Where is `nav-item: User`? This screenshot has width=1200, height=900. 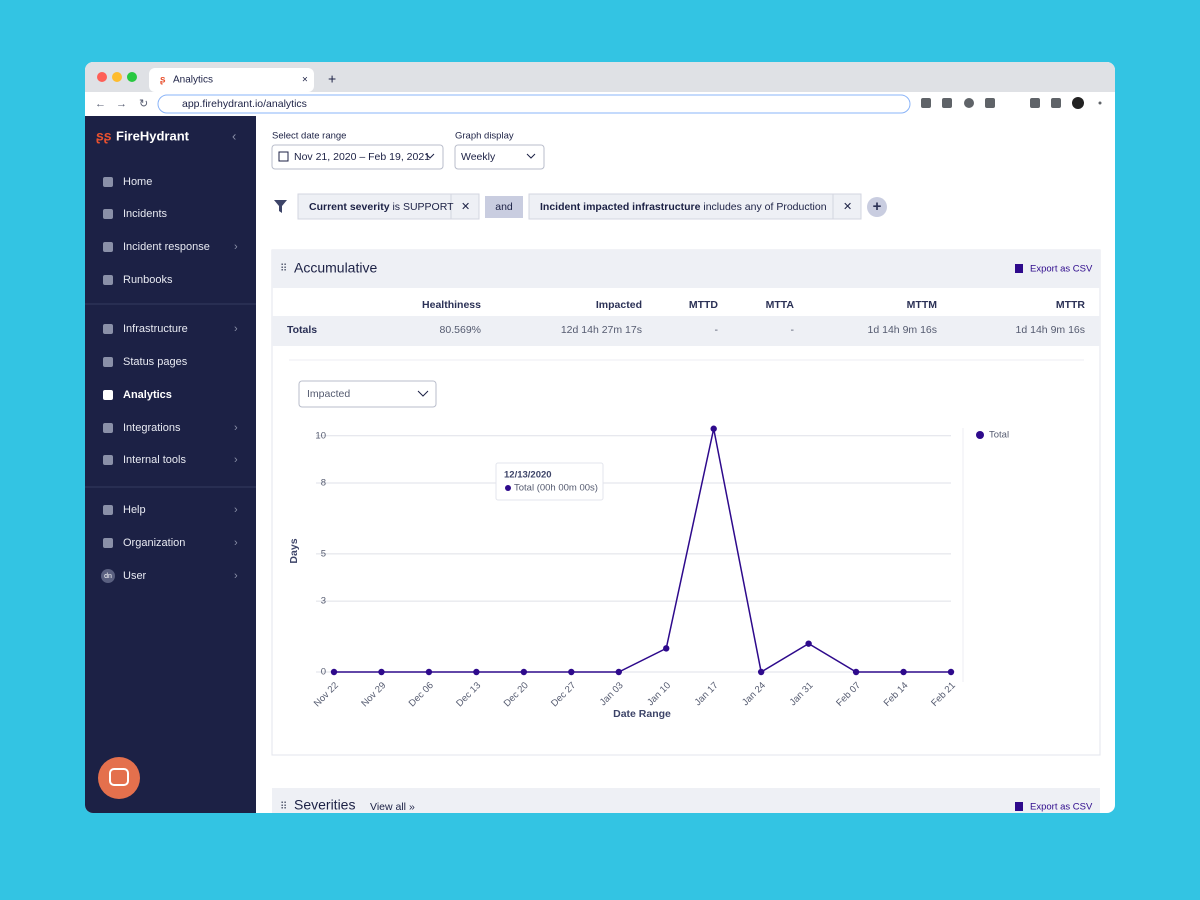 nav-item: User is located at coordinates (135, 576).